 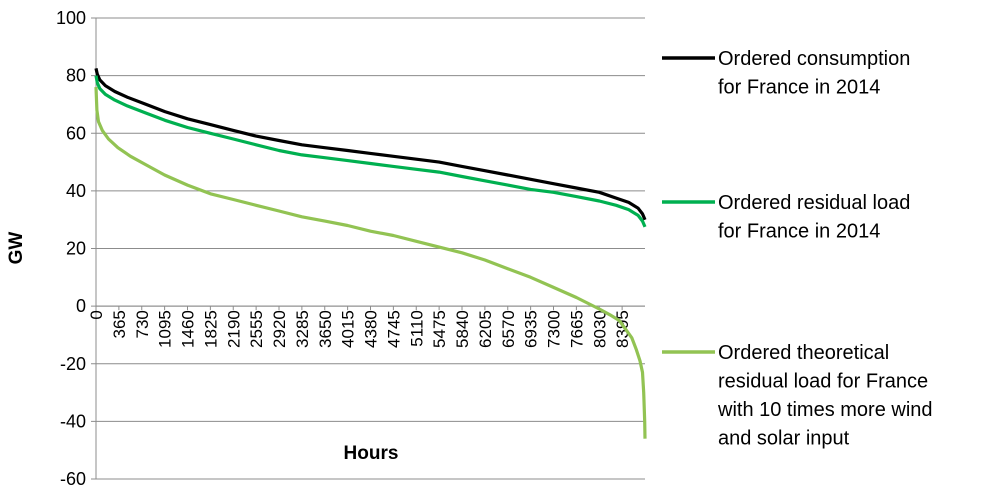 What do you see at coordinates (823, 382) in the screenshot?
I see `legend-label-3: residual load for France` at bounding box center [823, 382].